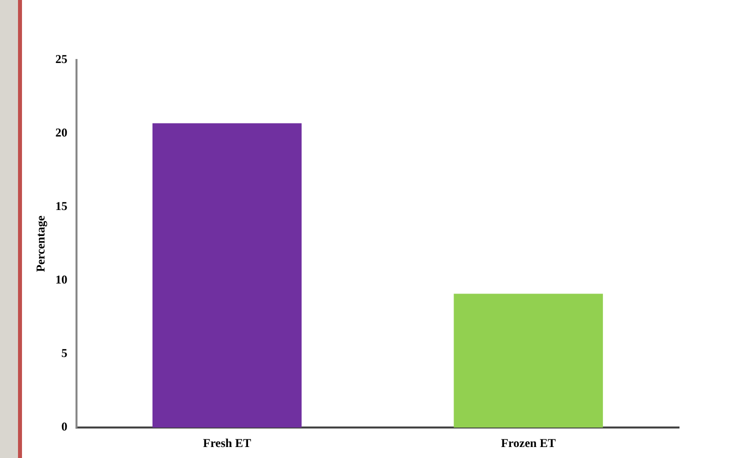  I want to click on y-tick-label: 0, so click(64, 427).